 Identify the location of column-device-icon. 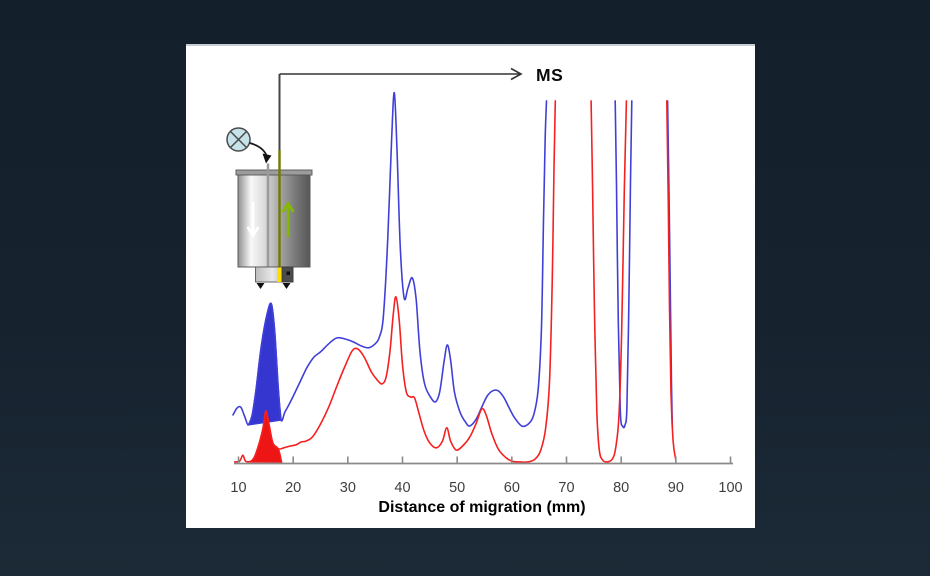
(274, 181).